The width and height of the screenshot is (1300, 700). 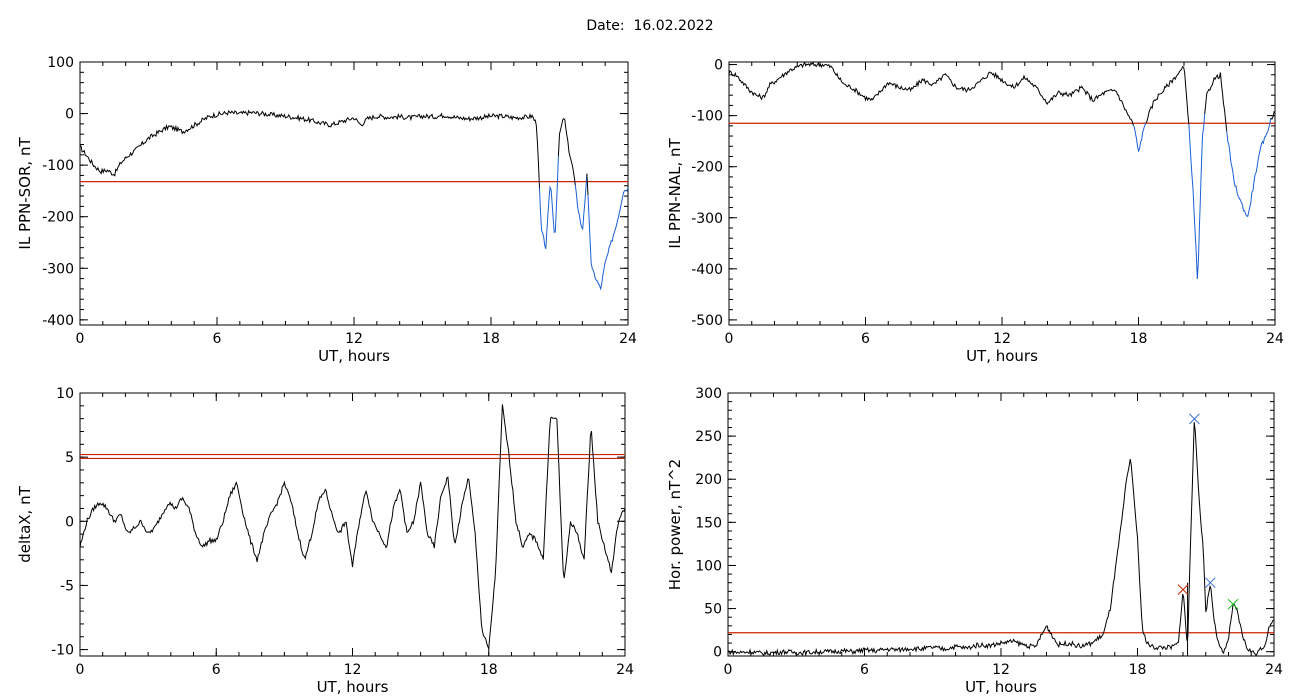 I want to click on y-tick-label: -10, so click(x=62, y=651).